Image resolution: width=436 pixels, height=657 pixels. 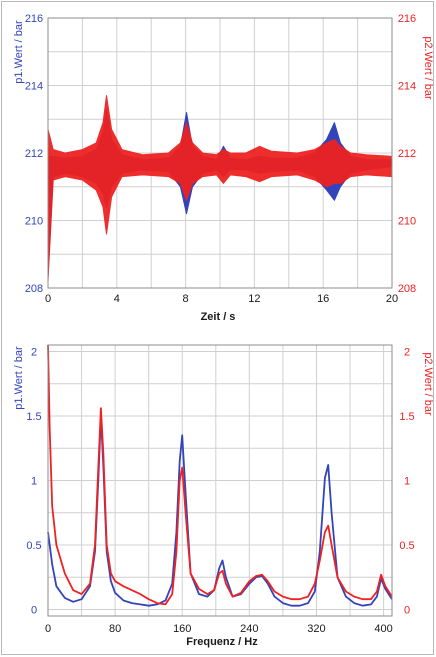 What do you see at coordinates (383, 629) in the screenshot?
I see `bottom-x-tick-label: 400` at bounding box center [383, 629].